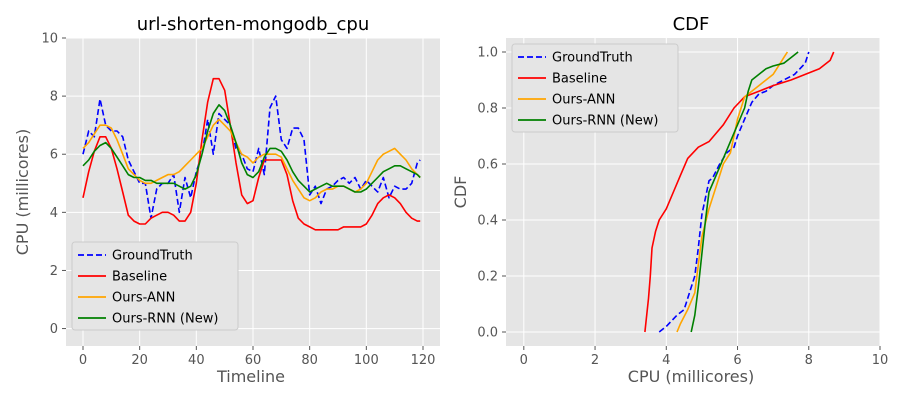  I want to click on x-axis-label-left: Timeline, so click(250, 376).